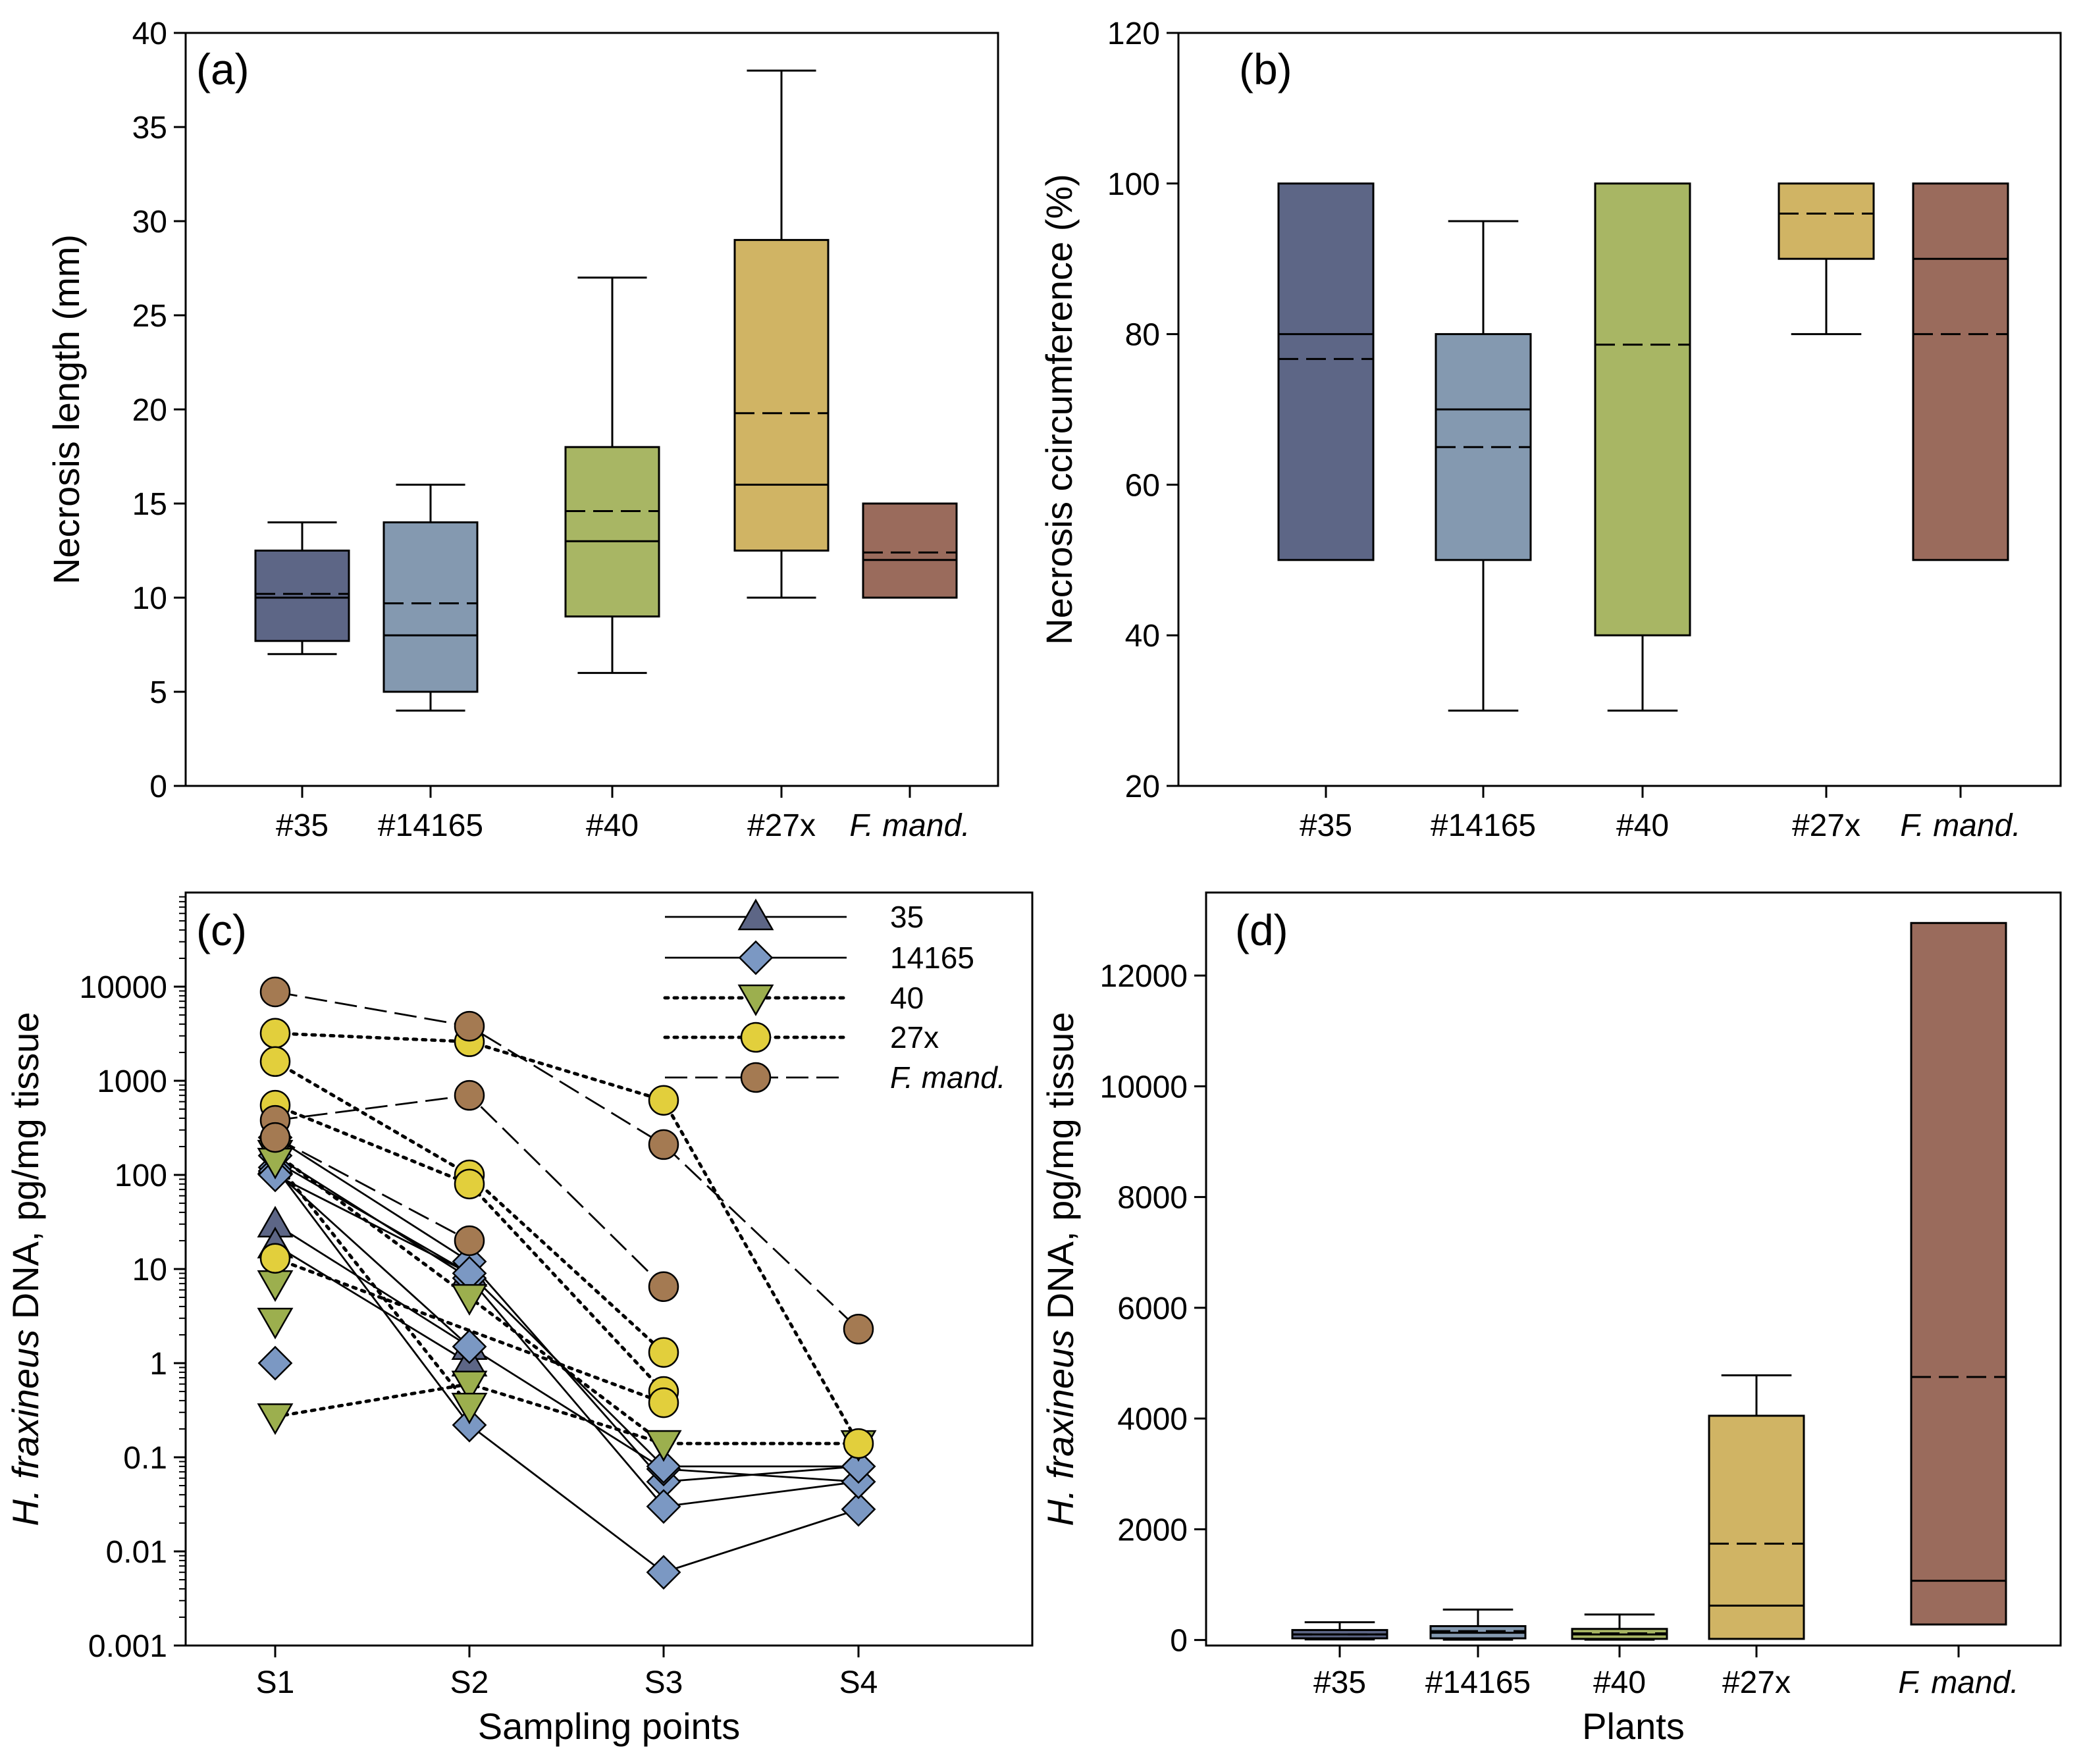 This screenshot has height=1764, width=2083. Describe the element at coordinates (755, 914) in the screenshot. I see `marker-triangle-up` at that location.